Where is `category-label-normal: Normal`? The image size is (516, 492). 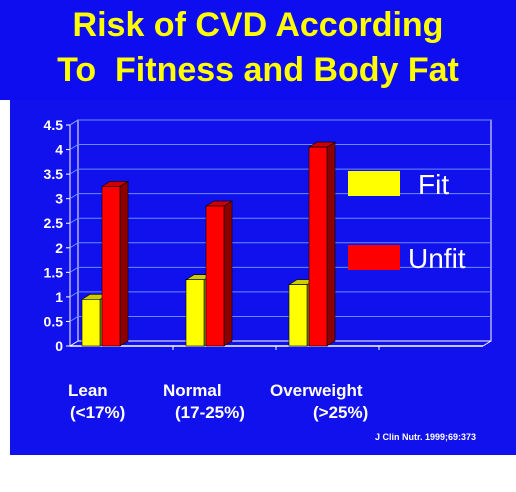
category-label-normal: Normal is located at coordinates (192, 390).